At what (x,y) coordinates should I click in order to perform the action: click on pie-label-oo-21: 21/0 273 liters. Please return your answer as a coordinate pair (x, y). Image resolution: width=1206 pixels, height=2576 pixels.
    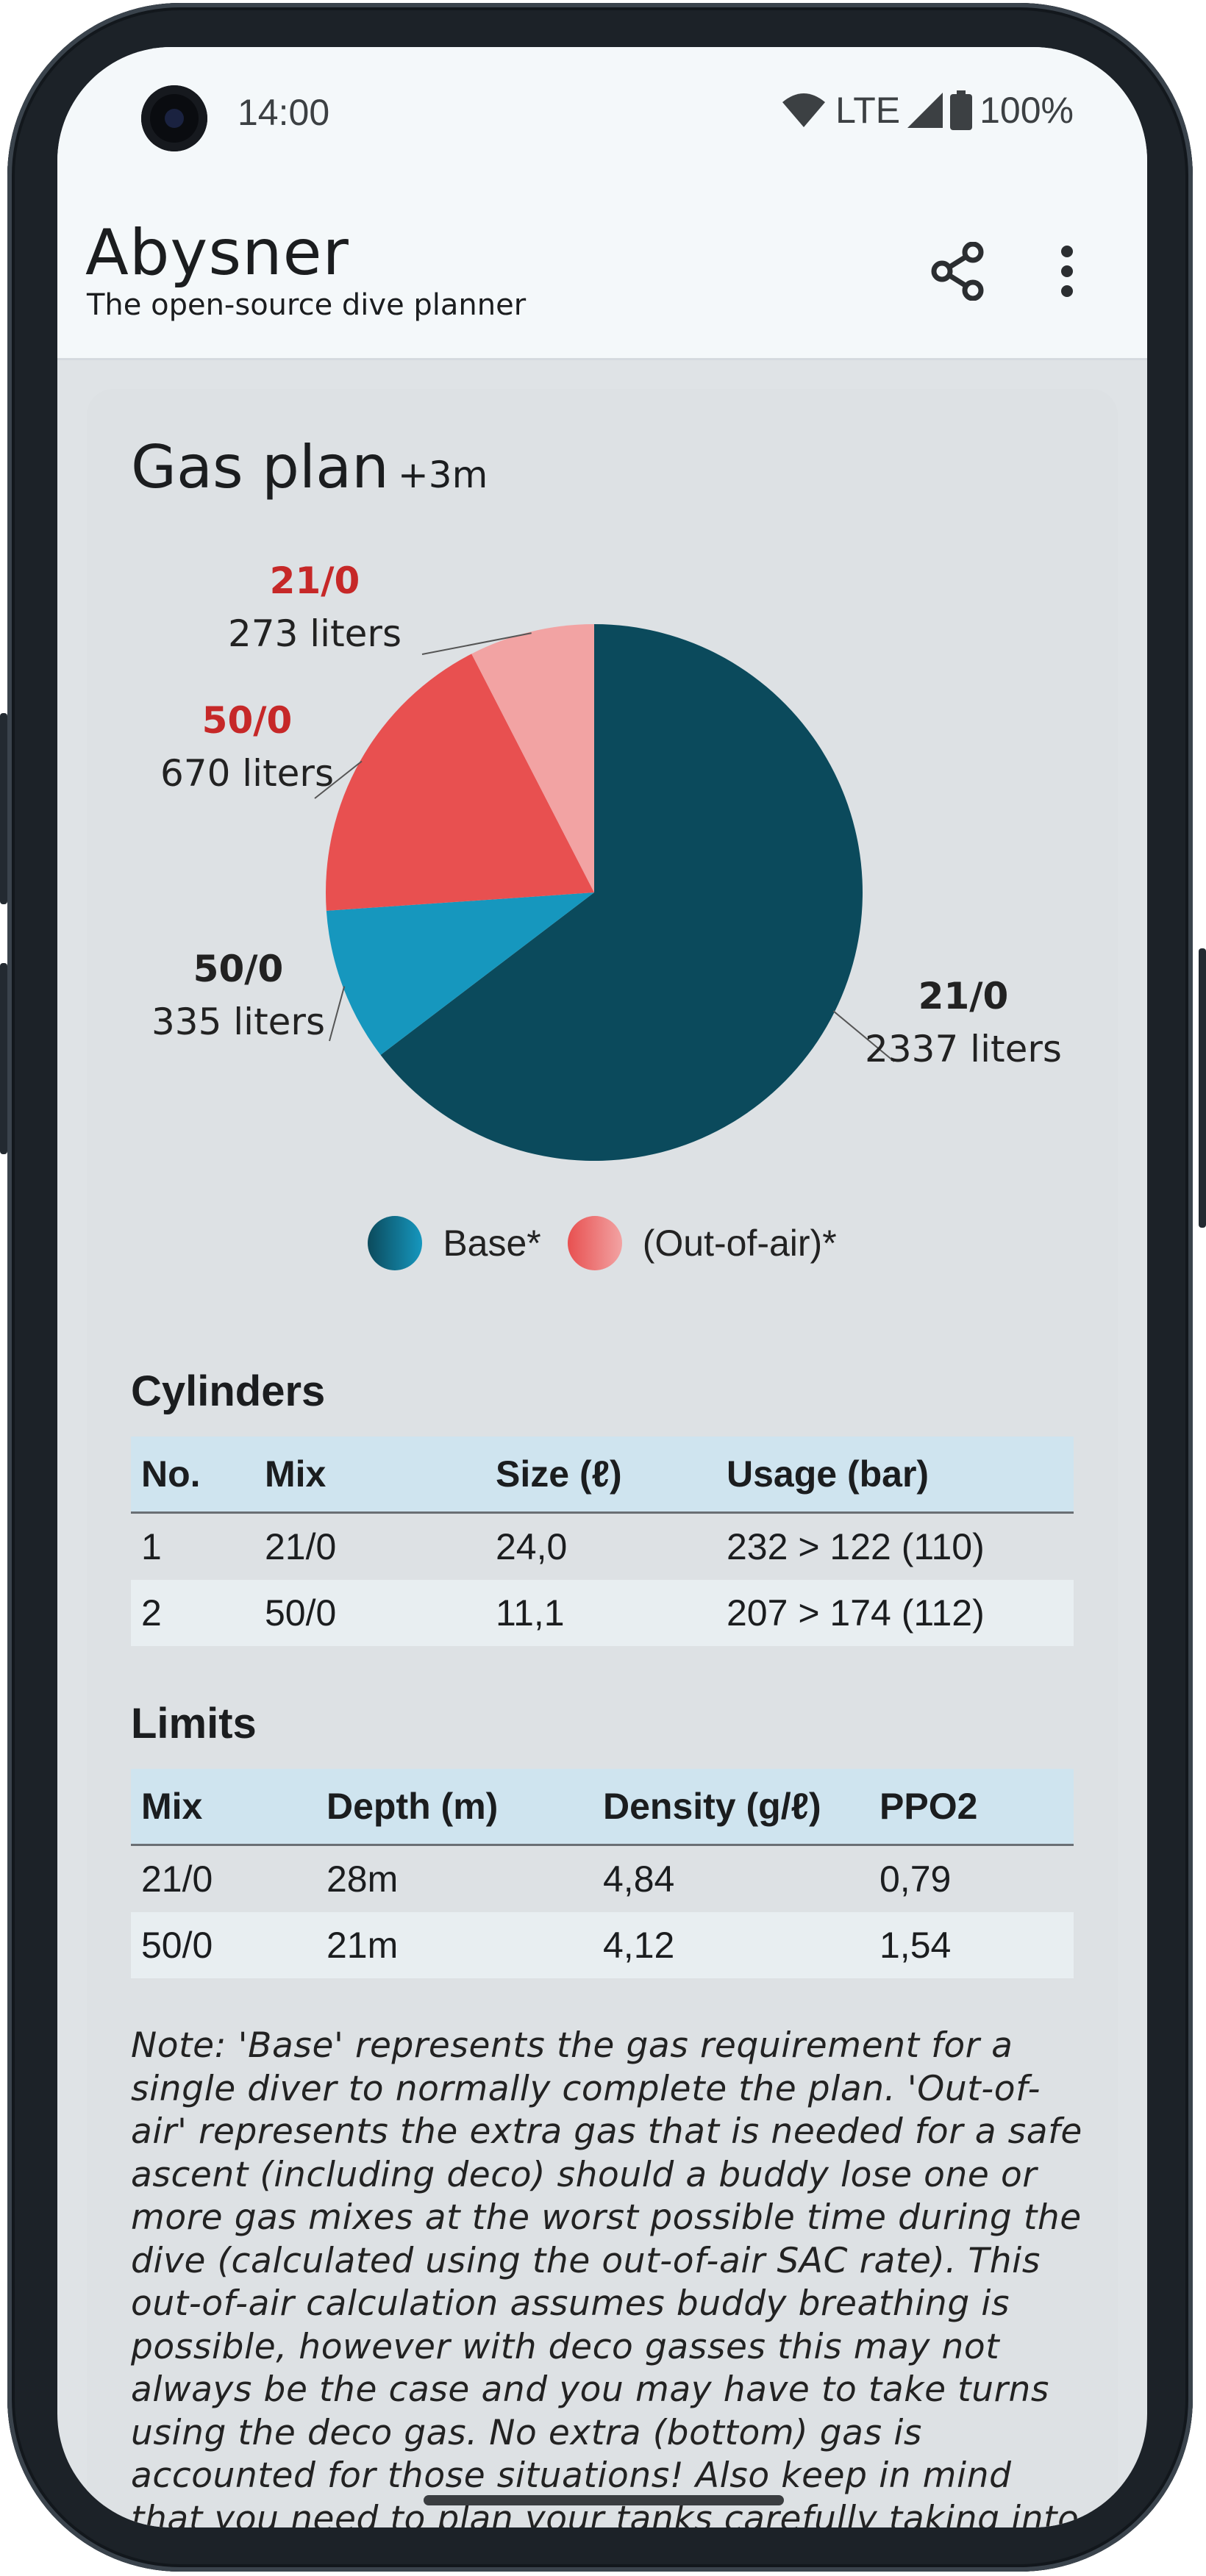
    Looking at the image, I should click on (315, 607).